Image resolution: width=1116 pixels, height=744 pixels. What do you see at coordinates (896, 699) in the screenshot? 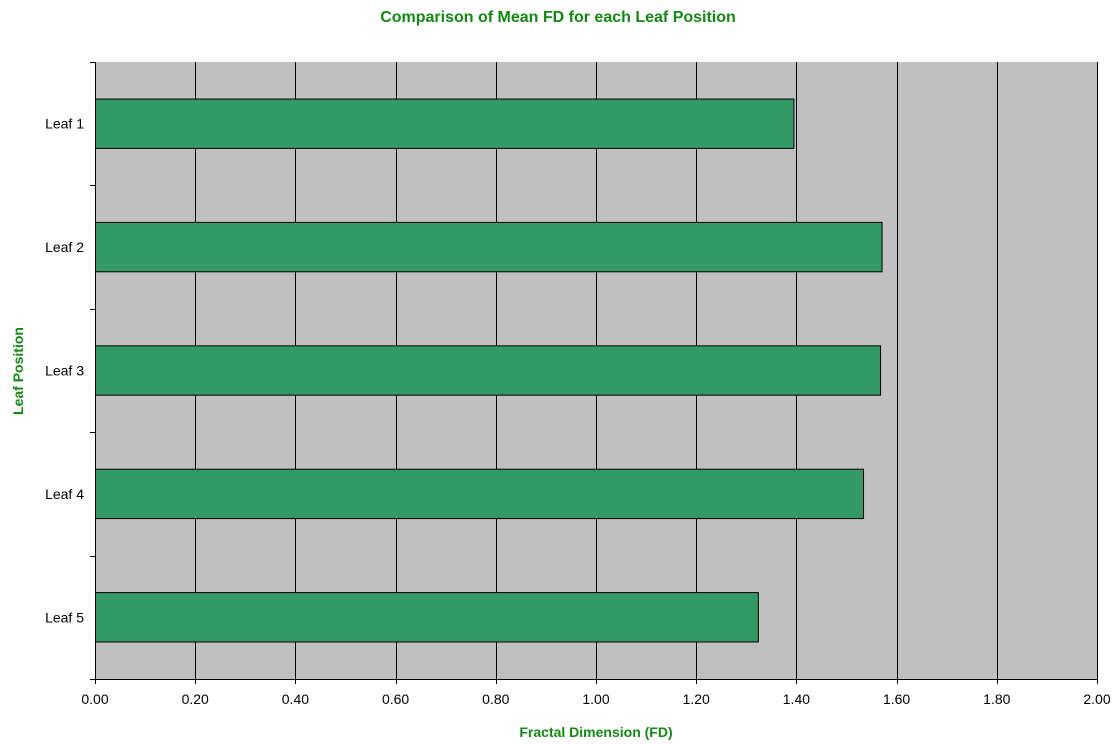
I see `x-tick-label: 1.60` at bounding box center [896, 699].